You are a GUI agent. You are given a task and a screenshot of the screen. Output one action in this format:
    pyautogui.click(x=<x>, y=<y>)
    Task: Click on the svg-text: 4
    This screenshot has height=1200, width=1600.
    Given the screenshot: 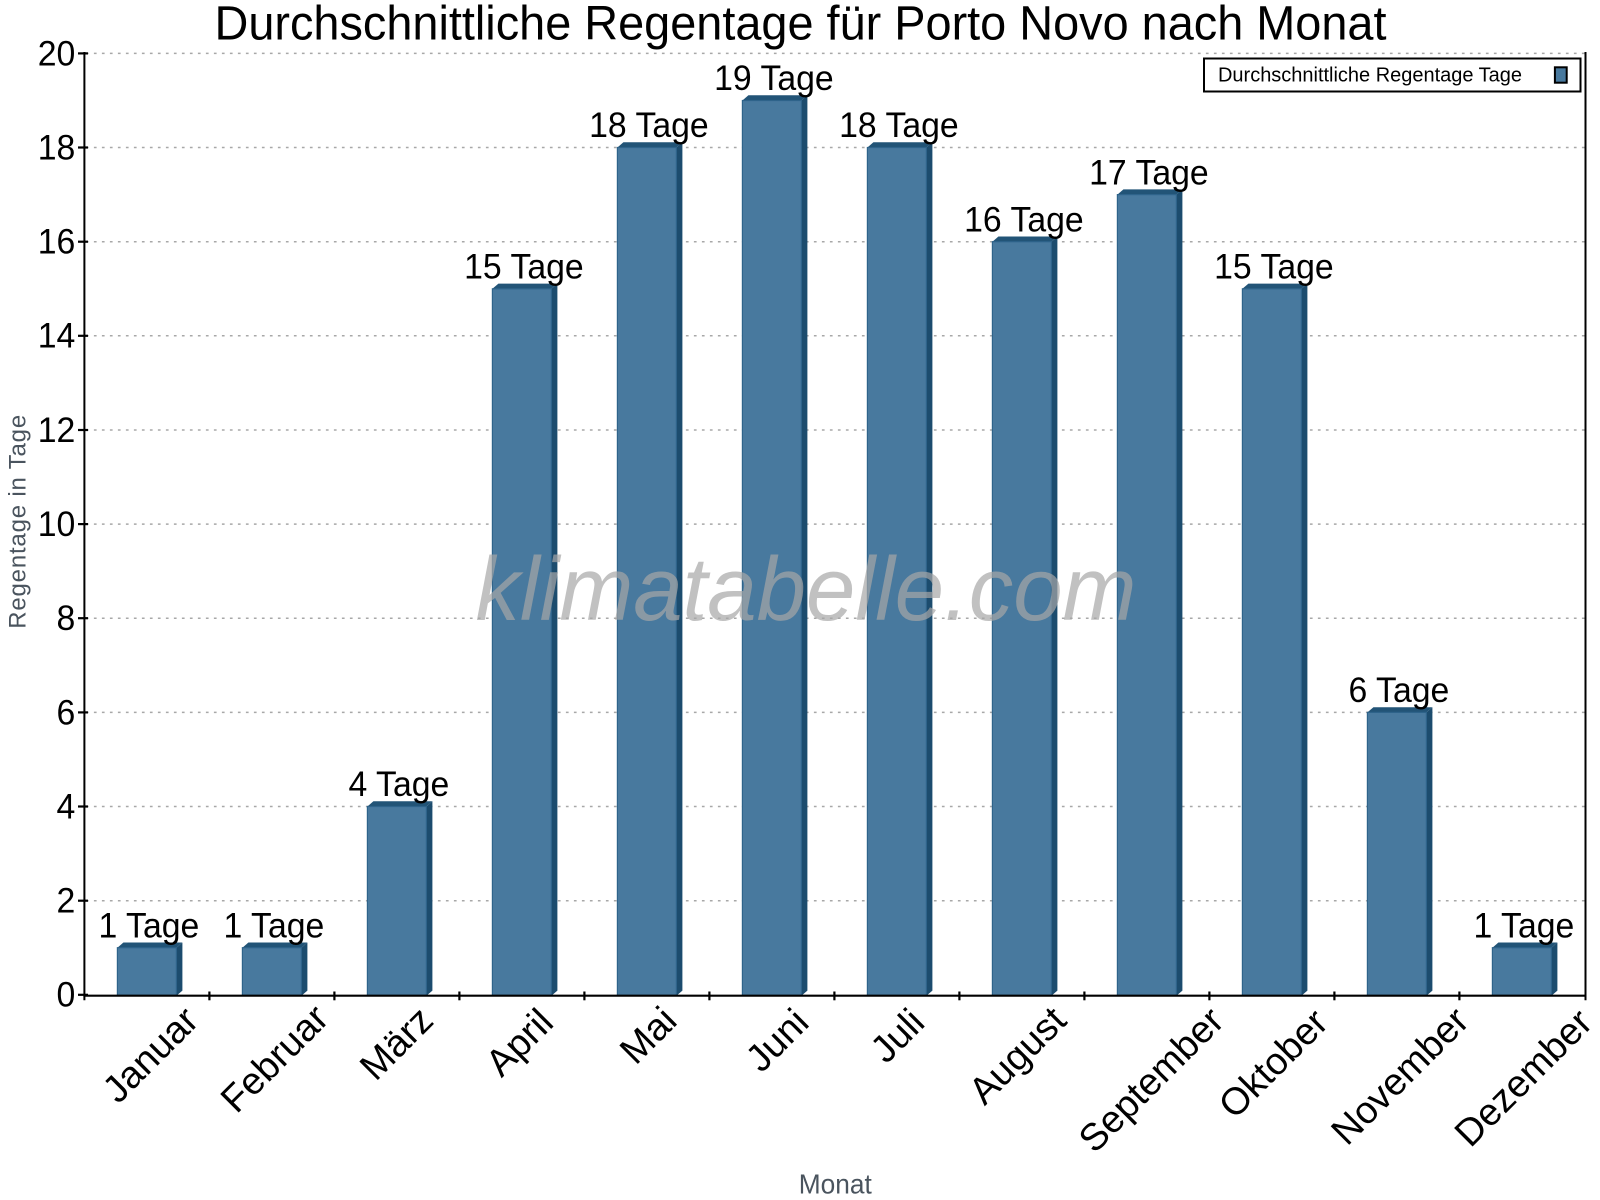 What is the action you would take?
    pyautogui.click(x=66, y=806)
    